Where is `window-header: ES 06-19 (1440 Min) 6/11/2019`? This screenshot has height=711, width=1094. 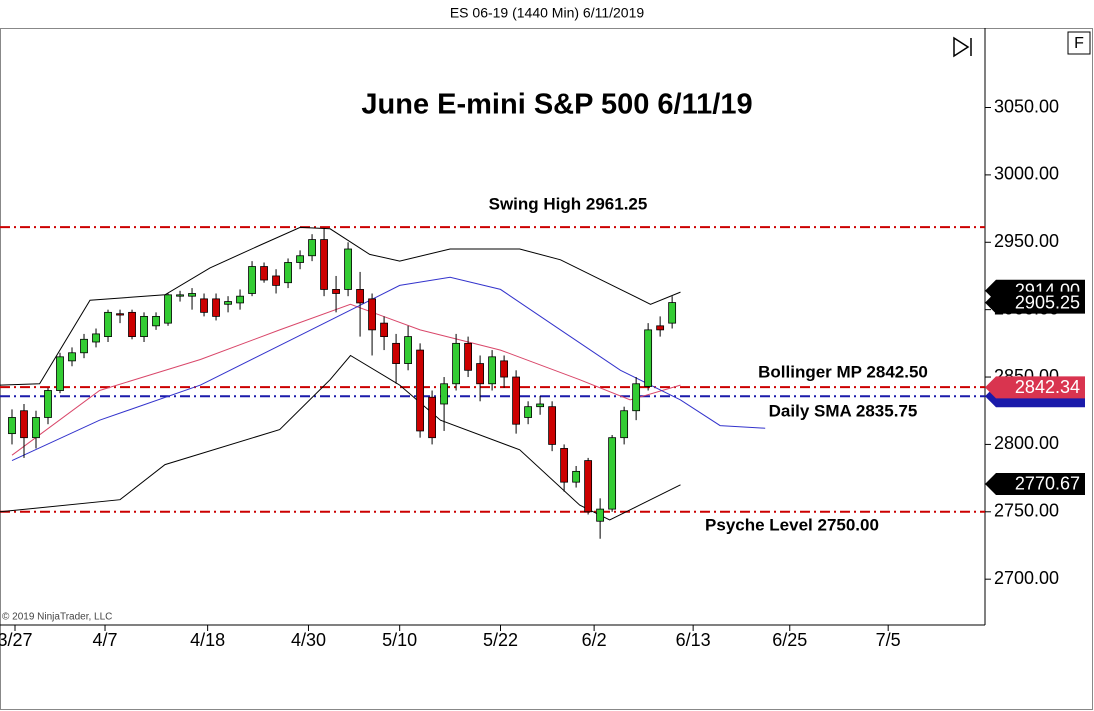 window-header: ES 06-19 (1440 Min) 6/11/2019 is located at coordinates (547, 13).